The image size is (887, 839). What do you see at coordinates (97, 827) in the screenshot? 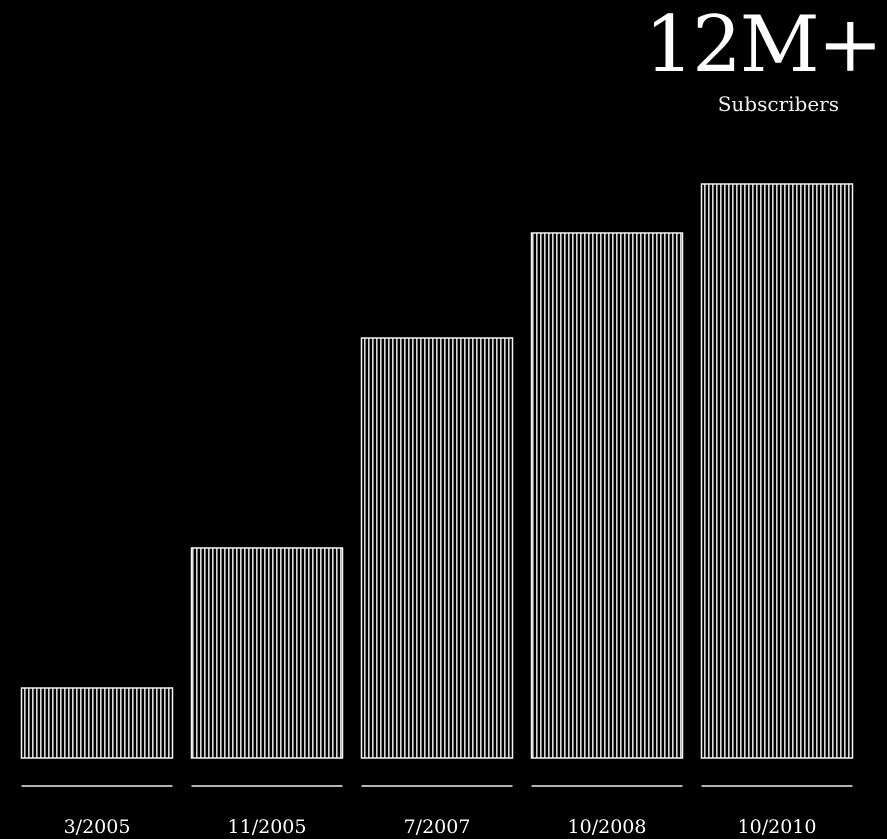
I see `x-tick-label-0: 3/2005` at bounding box center [97, 827].